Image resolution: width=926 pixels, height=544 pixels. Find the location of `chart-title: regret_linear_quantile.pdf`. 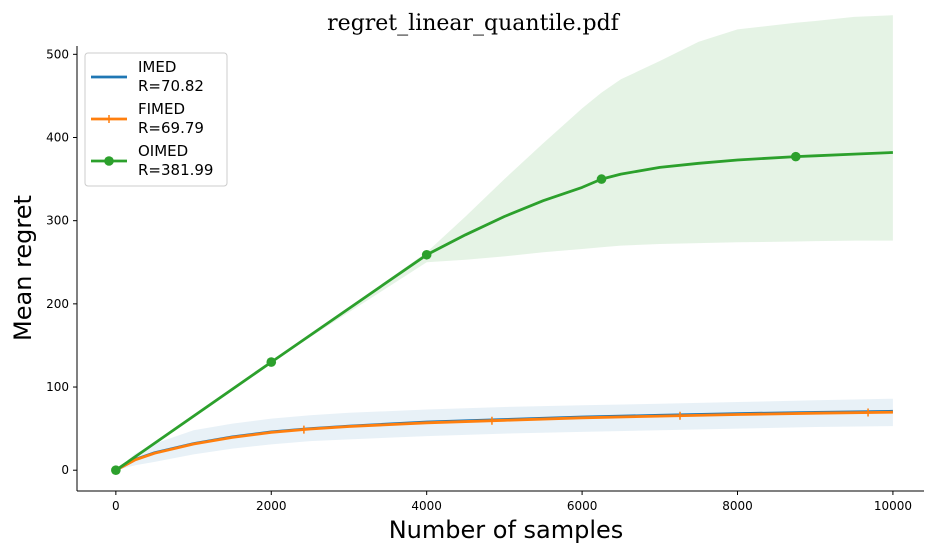

chart-title: regret_linear_quantile.pdf is located at coordinates (474, 23).